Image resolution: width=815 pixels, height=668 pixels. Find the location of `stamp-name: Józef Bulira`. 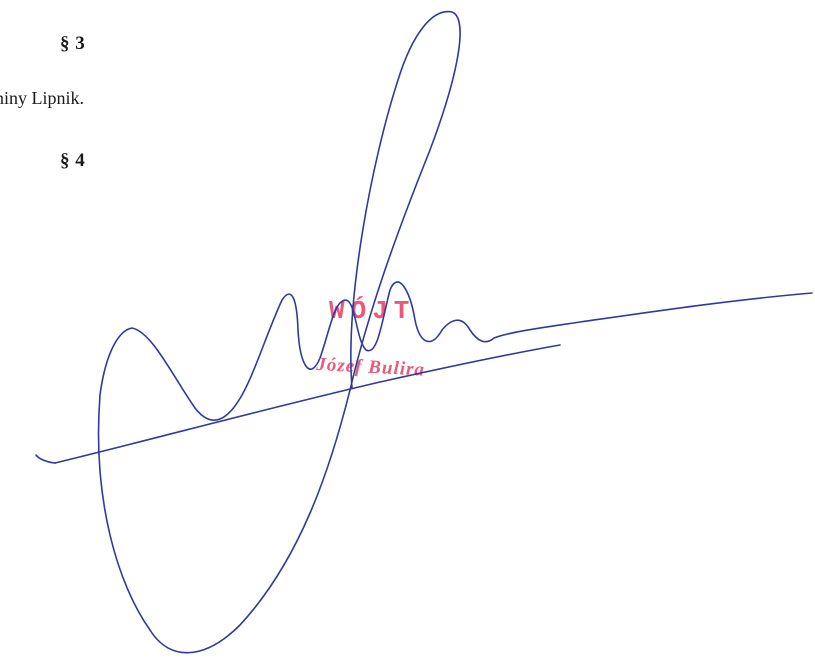

stamp-name: Józef Bulira is located at coordinates (370, 367).